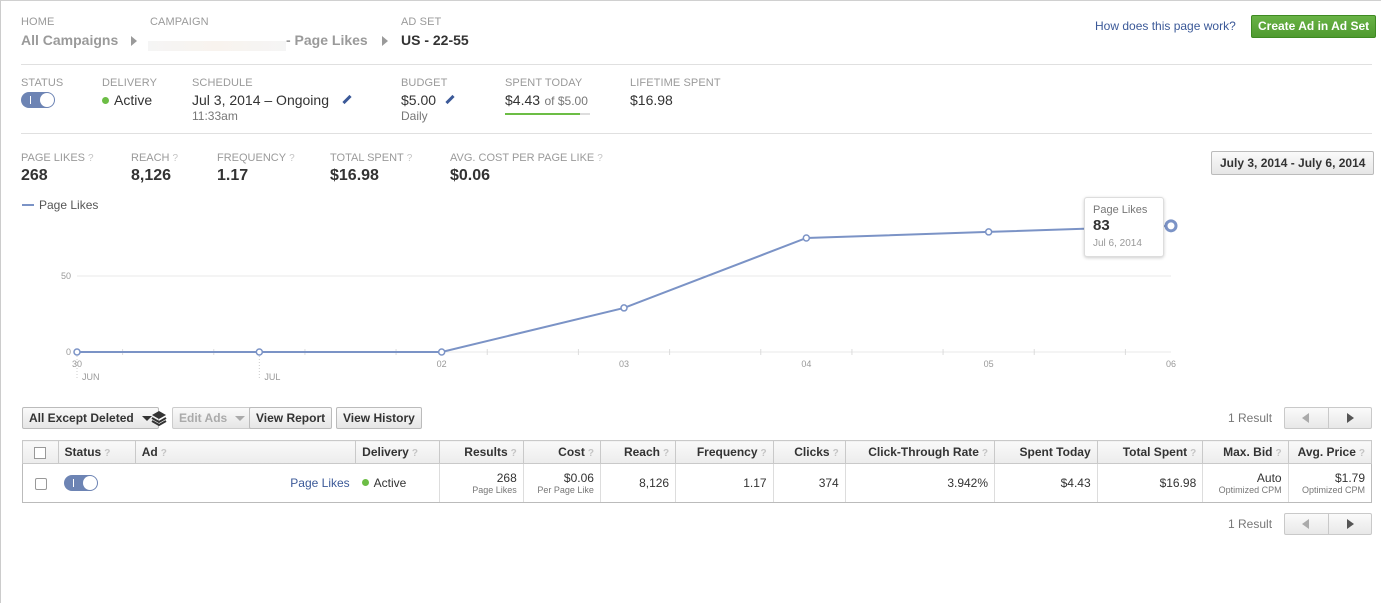 This screenshot has height=603, width=1381. Describe the element at coordinates (651, 100) in the screenshot. I see `lifetime-spent-value: $16.98` at that location.